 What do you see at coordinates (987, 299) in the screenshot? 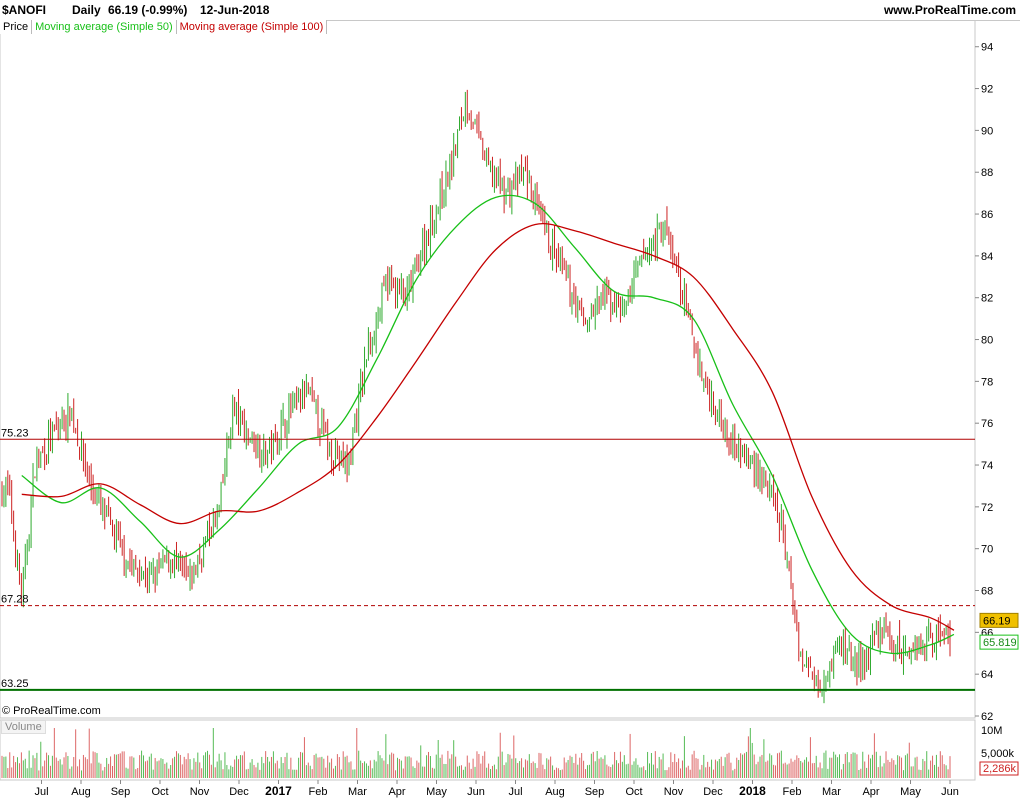
I see `y-tick-label: 82` at bounding box center [987, 299].